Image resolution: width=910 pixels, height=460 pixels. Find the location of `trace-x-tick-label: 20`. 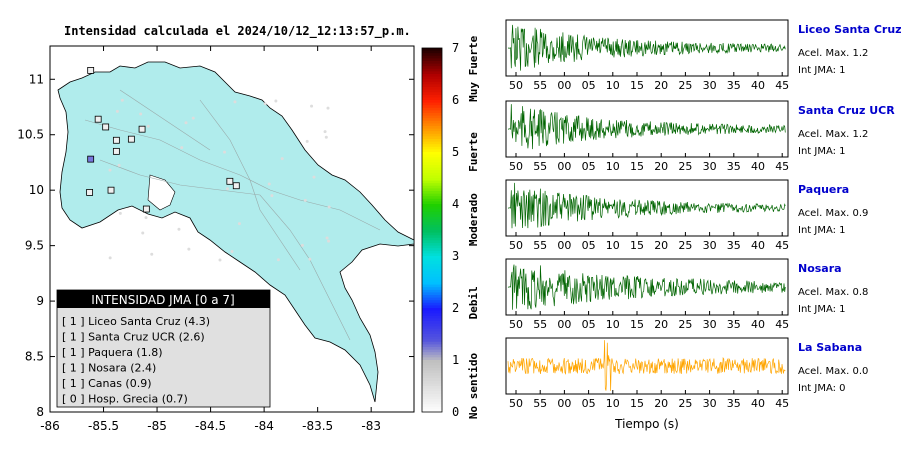

trace-x-tick-label: 20 is located at coordinates (661, 166).